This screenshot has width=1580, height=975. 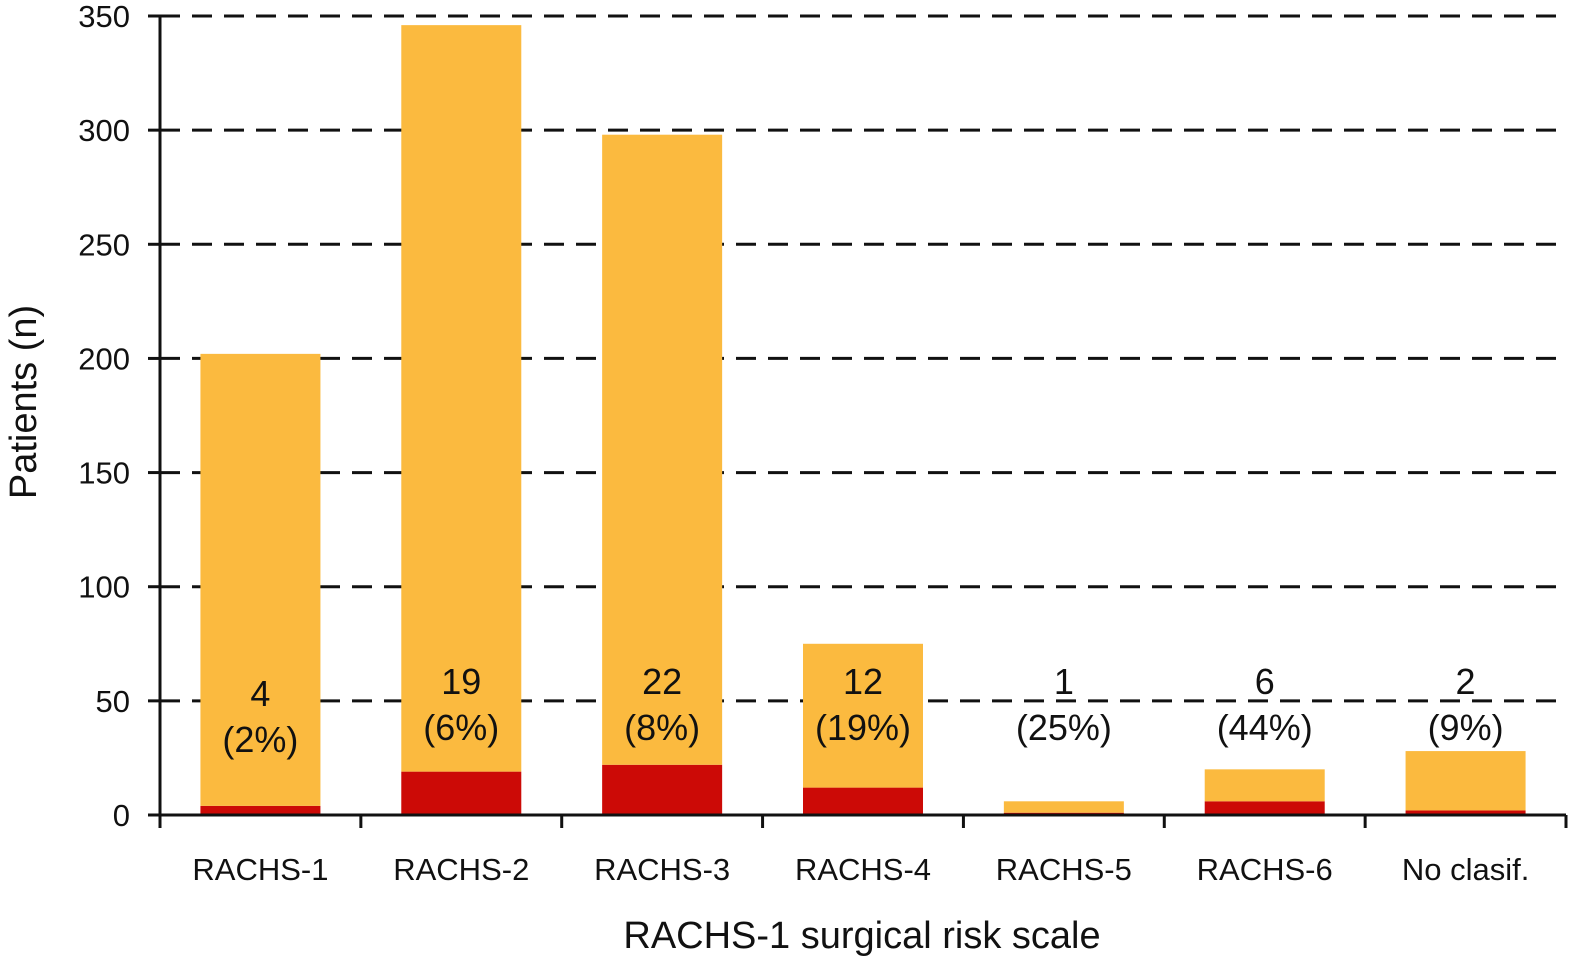 I want to click on y-tick-label: 100, so click(x=104, y=587).